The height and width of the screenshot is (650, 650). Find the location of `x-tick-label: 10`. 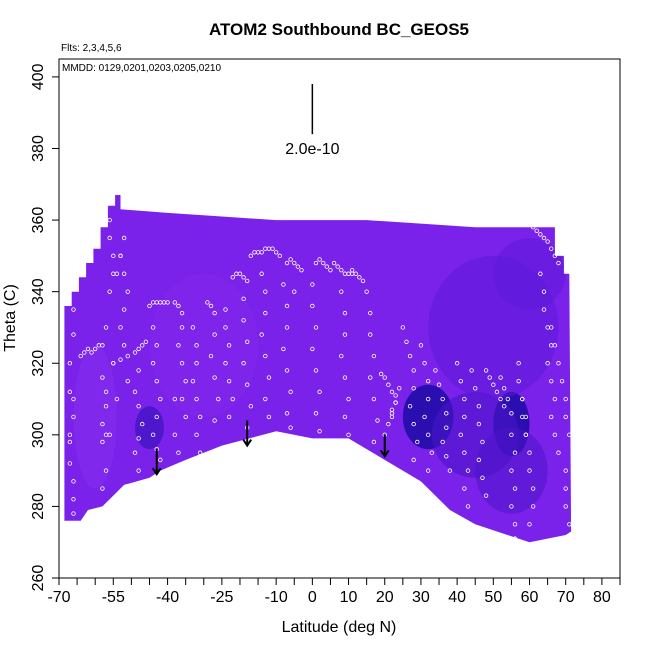

x-tick-label: 10 is located at coordinates (349, 597).